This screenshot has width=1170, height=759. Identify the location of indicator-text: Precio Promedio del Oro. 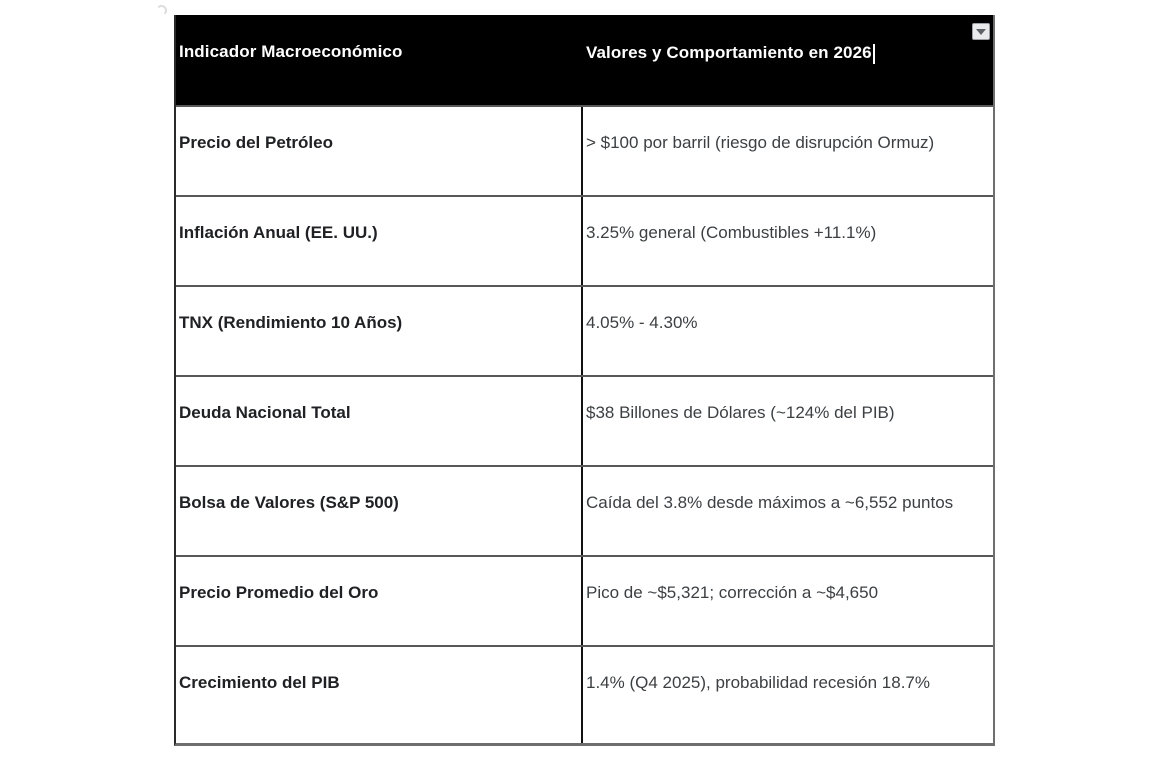
(279, 592).